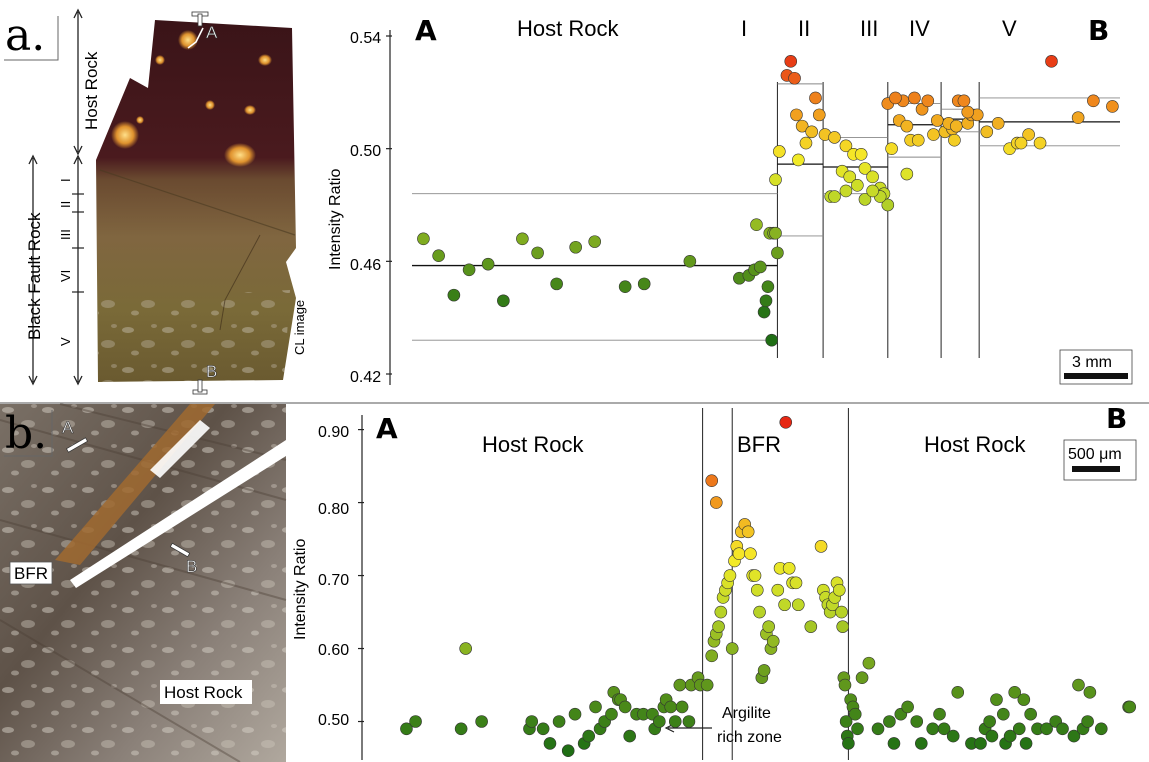 The image size is (1149, 762). I want to click on chart-a-right-end-label: B, so click(1098, 30).